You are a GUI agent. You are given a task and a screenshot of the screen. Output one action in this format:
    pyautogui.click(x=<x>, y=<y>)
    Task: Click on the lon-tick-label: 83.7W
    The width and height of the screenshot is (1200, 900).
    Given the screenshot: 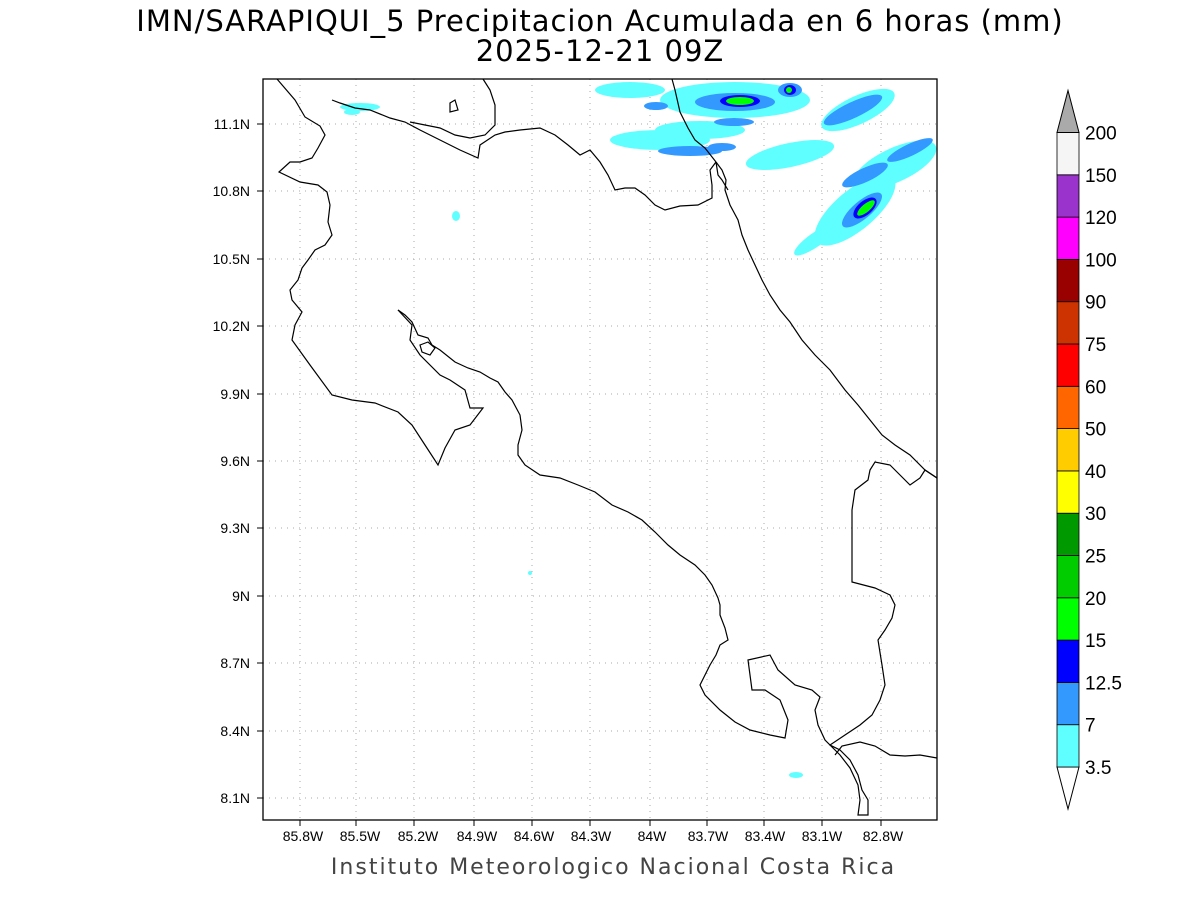 What is the action you would take?
    pyautogui.click(x=708, y=836)
    